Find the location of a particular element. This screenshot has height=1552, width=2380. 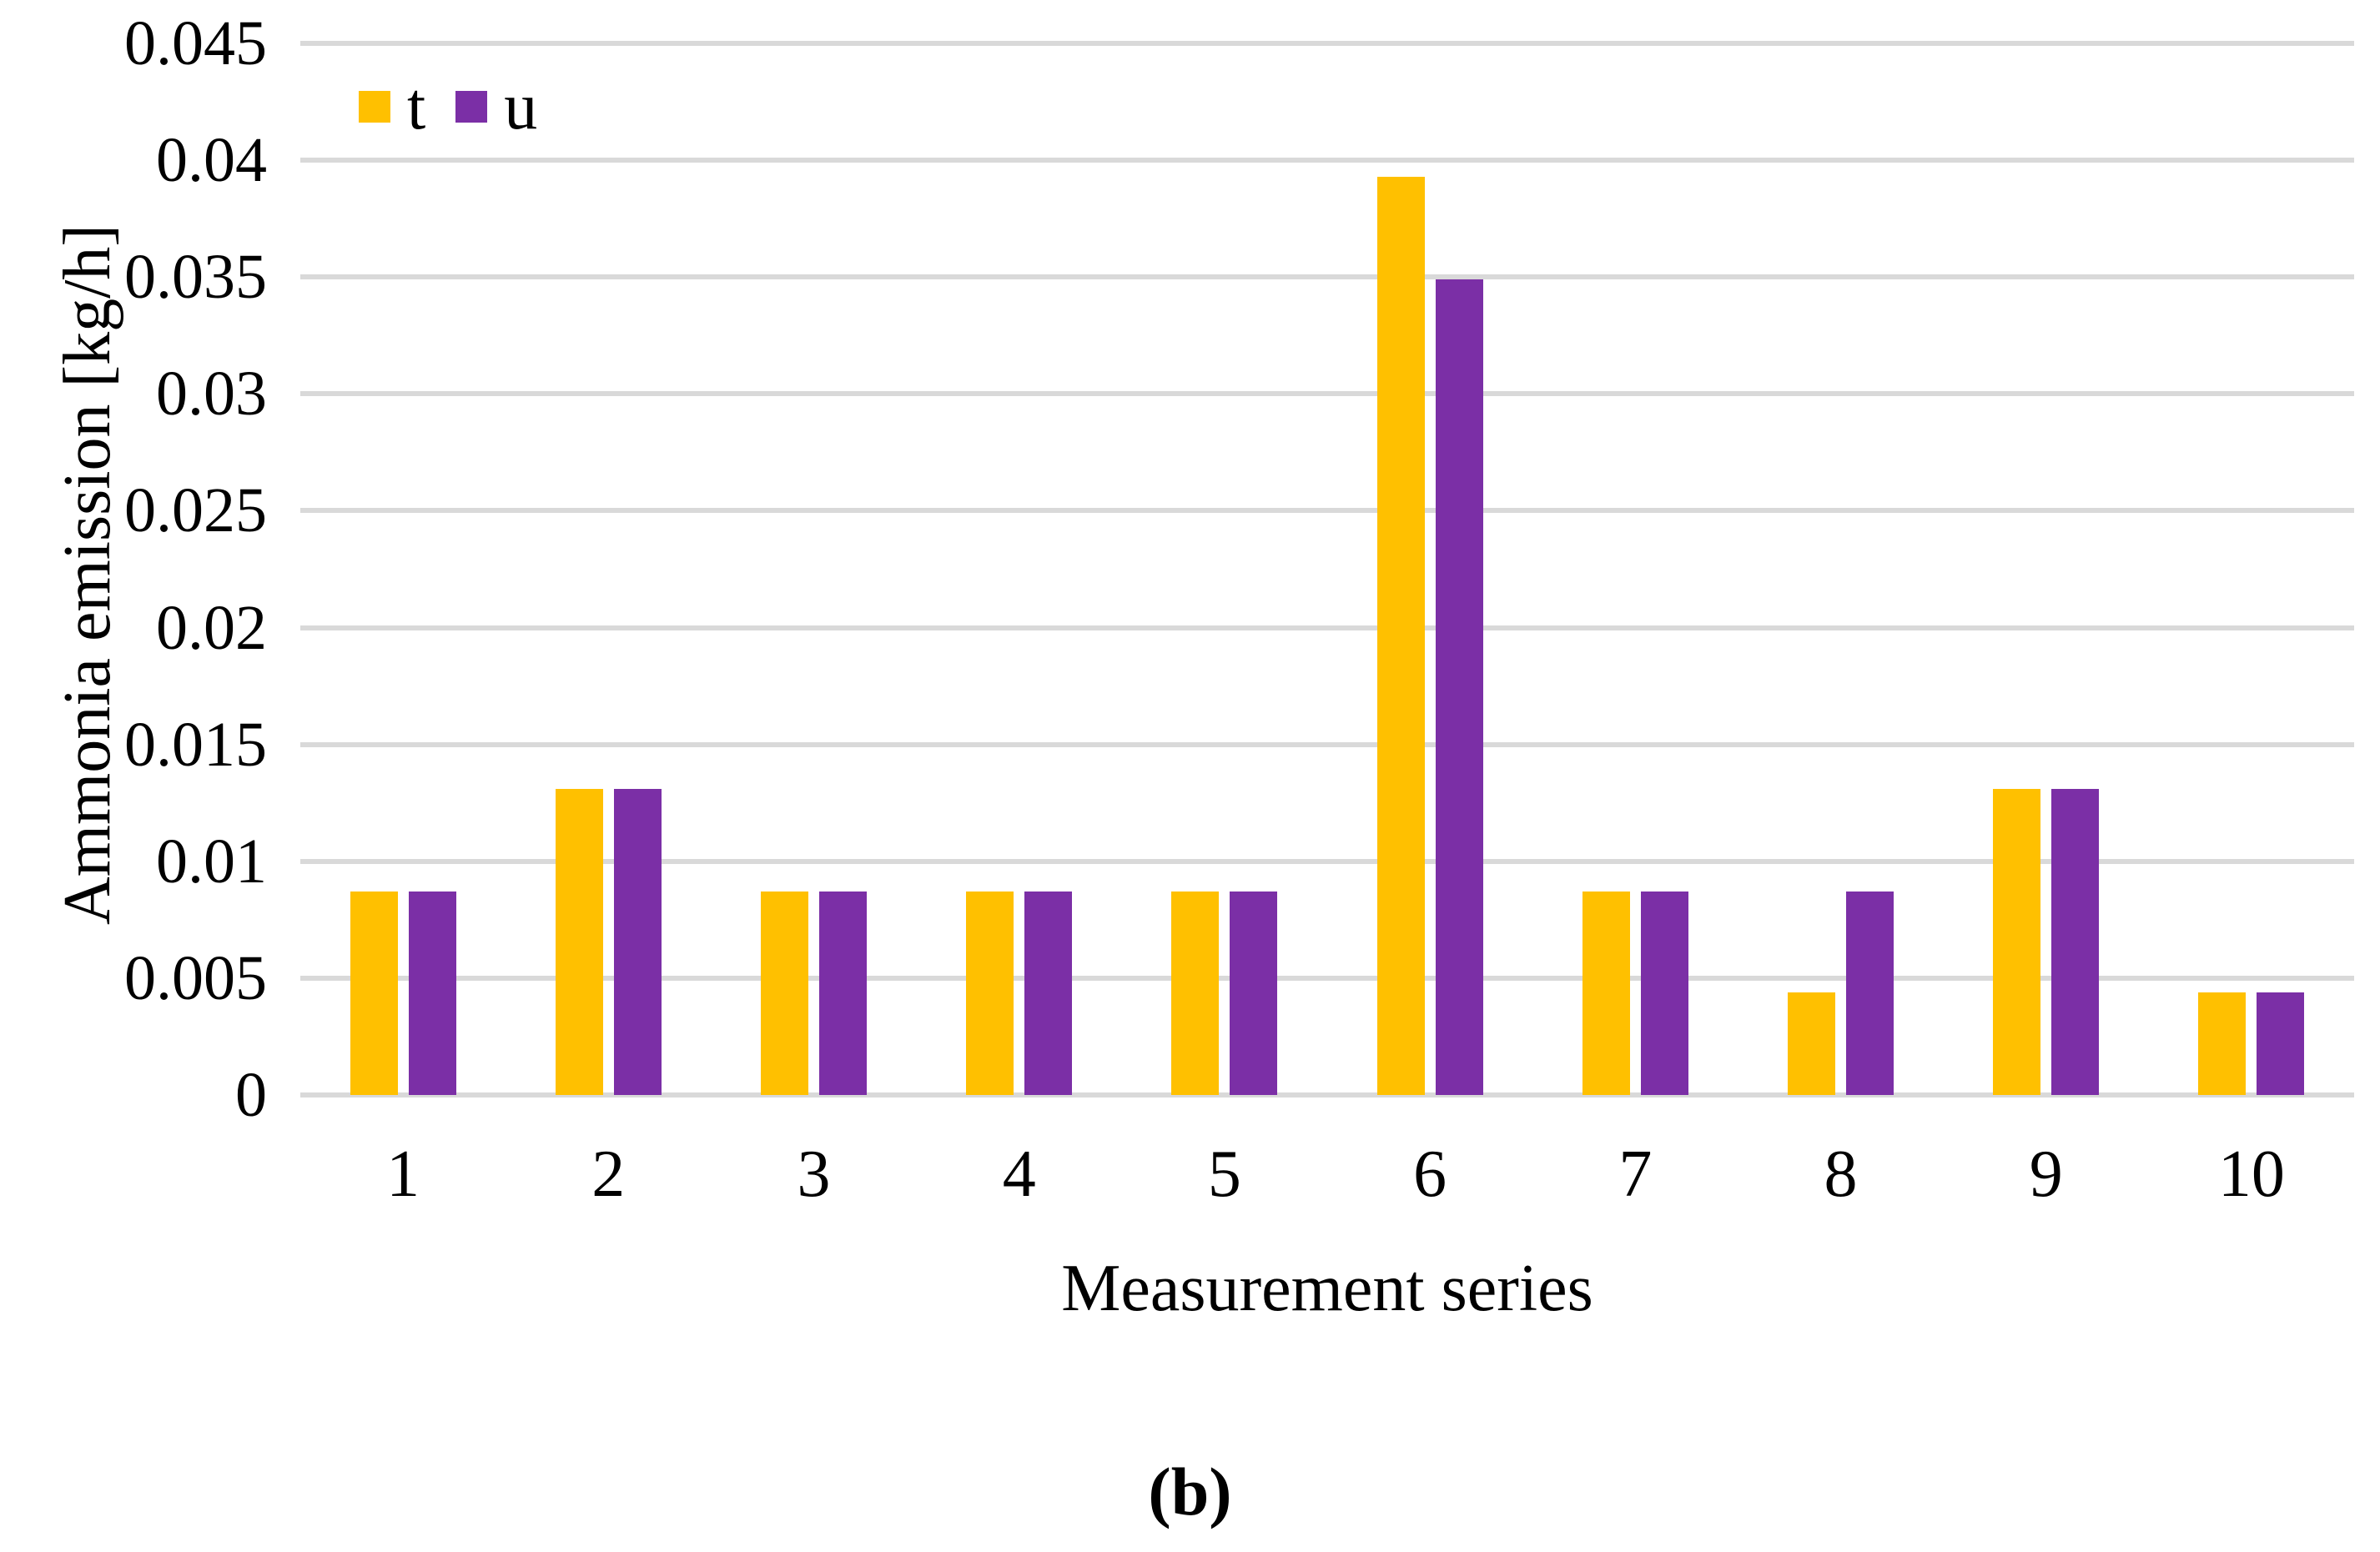

y-tick-label-0.005: 0.005 is located at coordinates (195, 977).